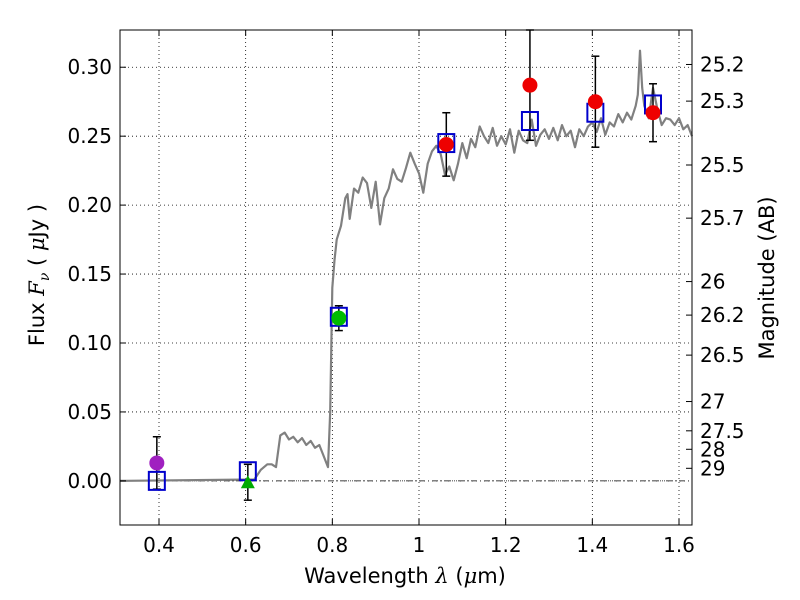  Describe the element at coordinates (89, 481) in the screenshot. I see `y-tick-label: 0.00` at that location.